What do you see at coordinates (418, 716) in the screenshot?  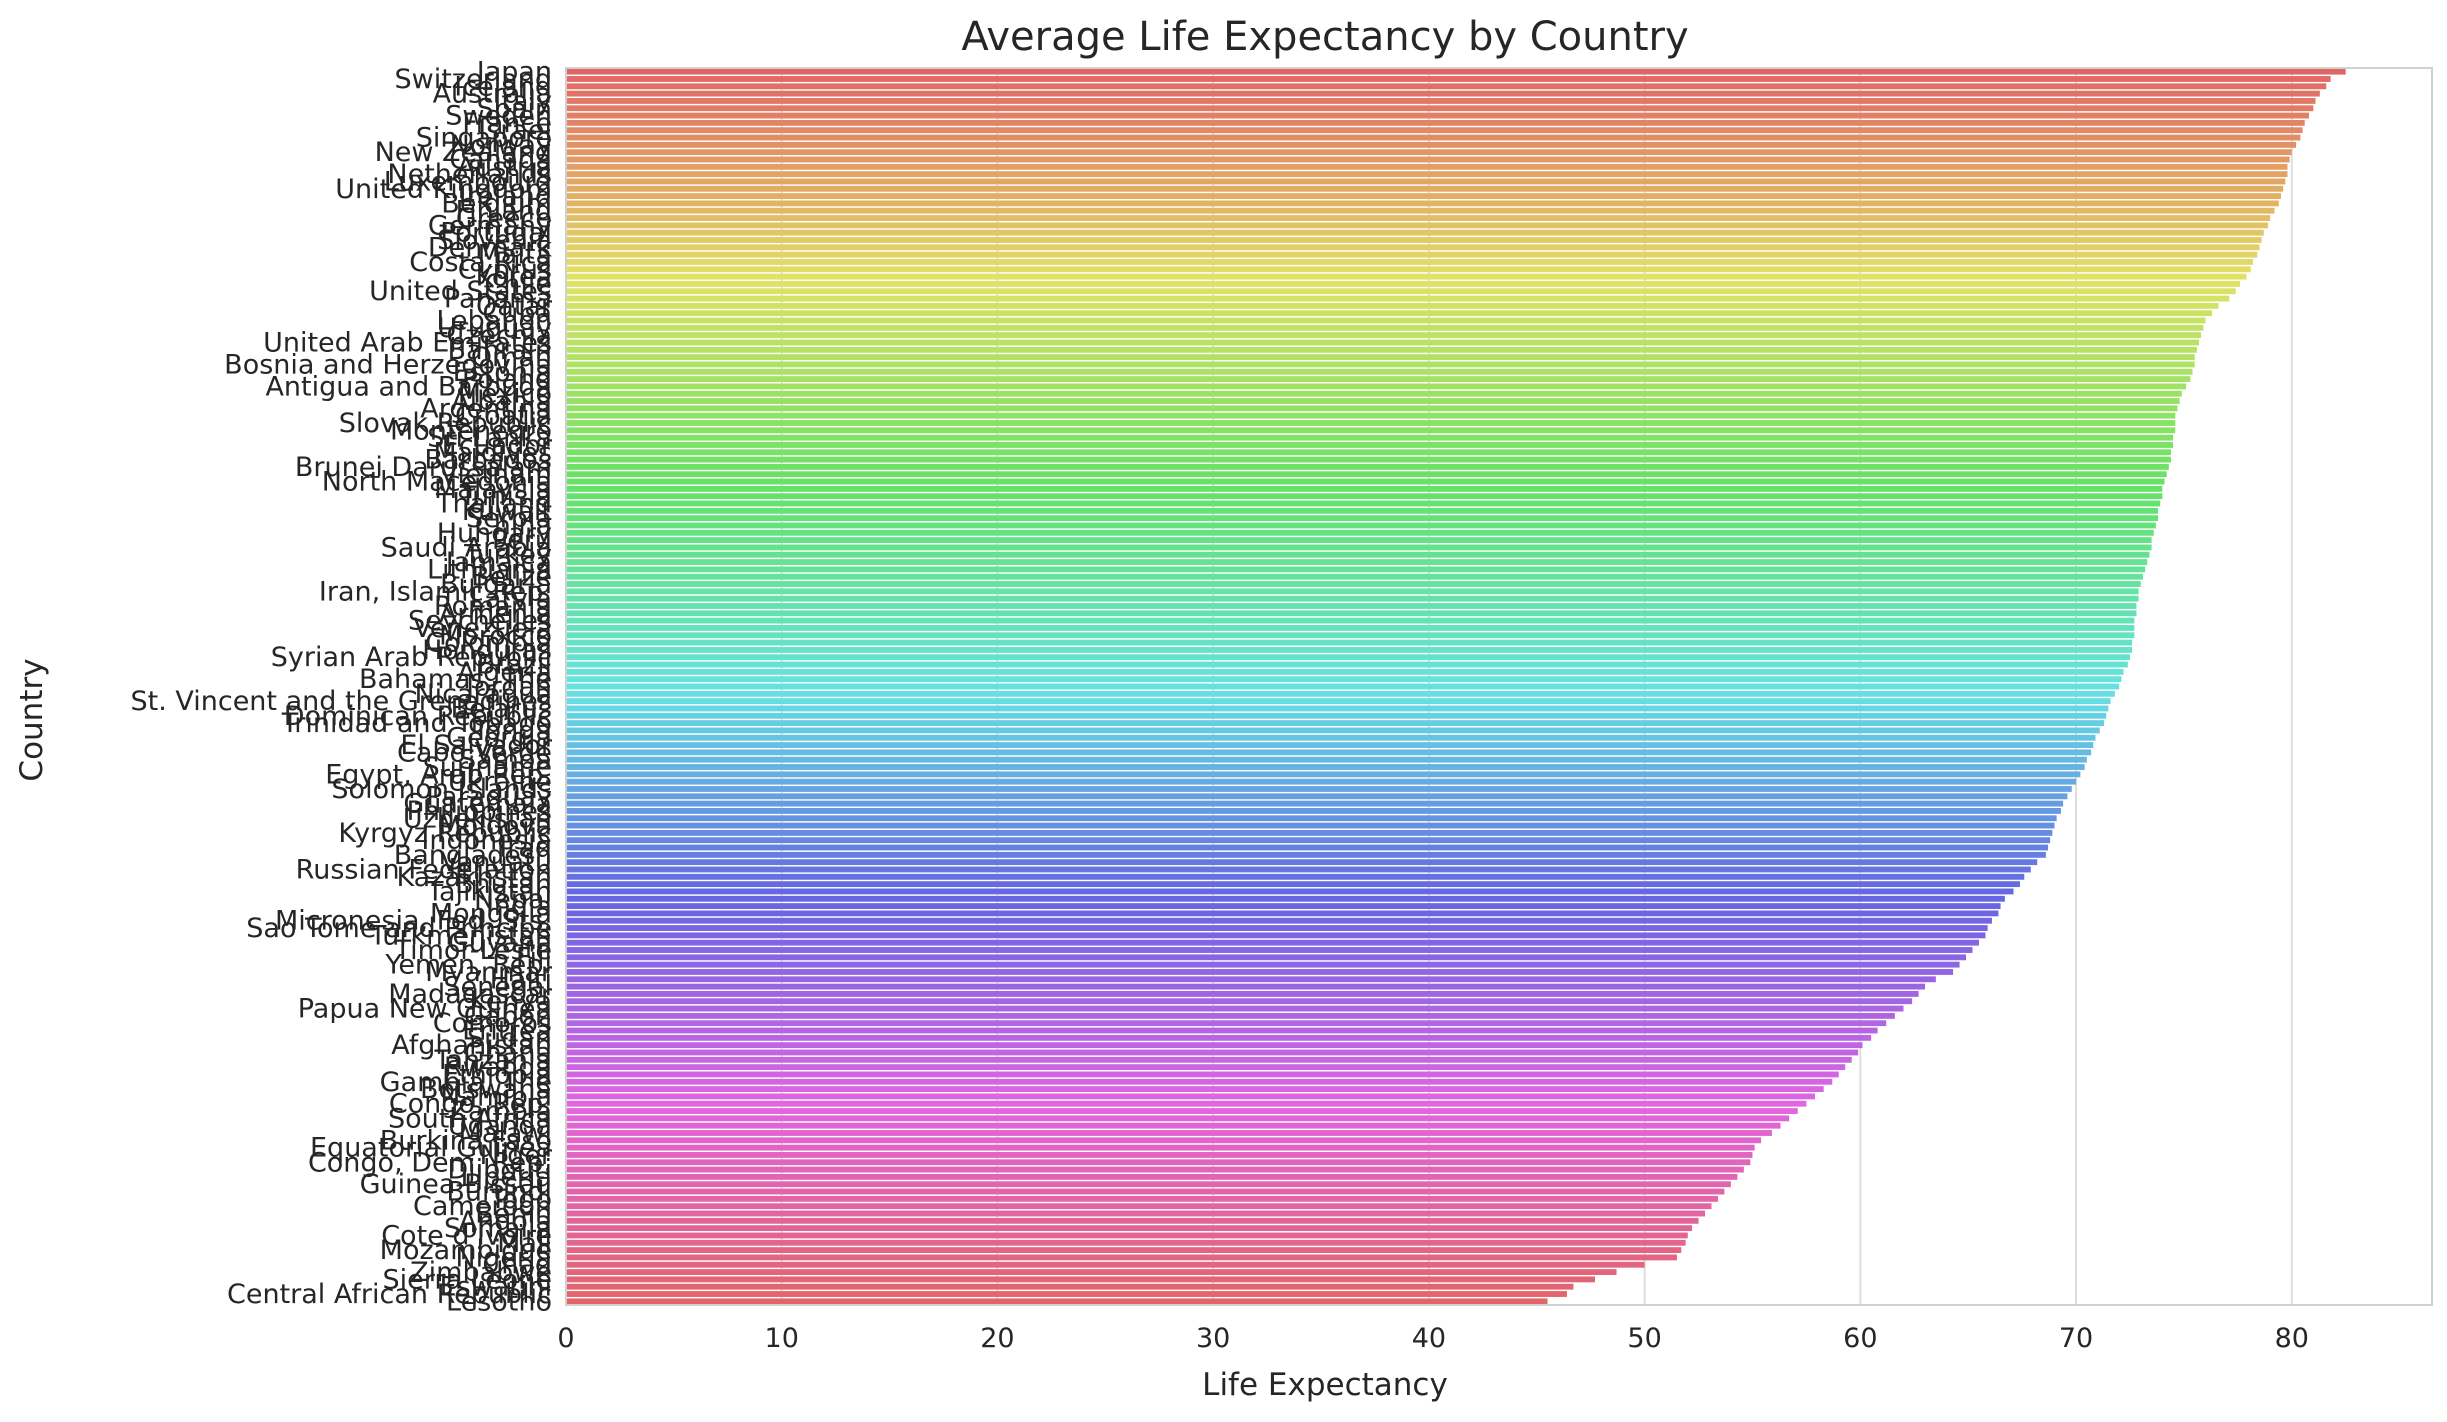 I see `y-category-label: Dominican Republic` at bounding box center [418, 716].